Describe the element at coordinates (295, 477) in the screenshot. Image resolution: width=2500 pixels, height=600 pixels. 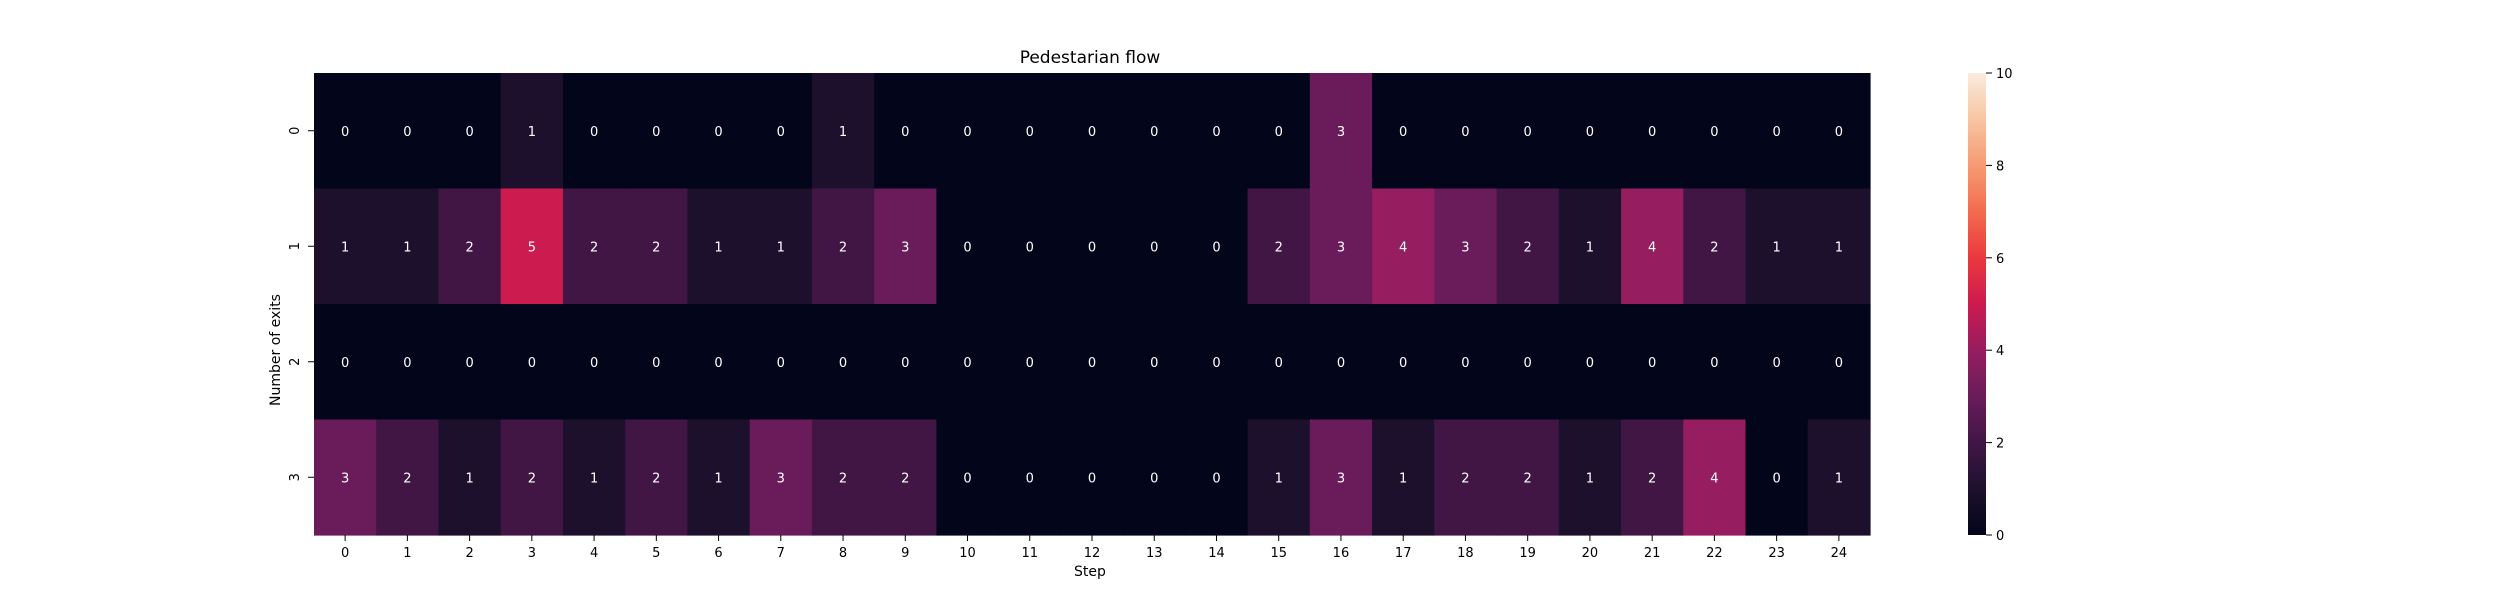
I see `y-tick-label: 3` at that location.